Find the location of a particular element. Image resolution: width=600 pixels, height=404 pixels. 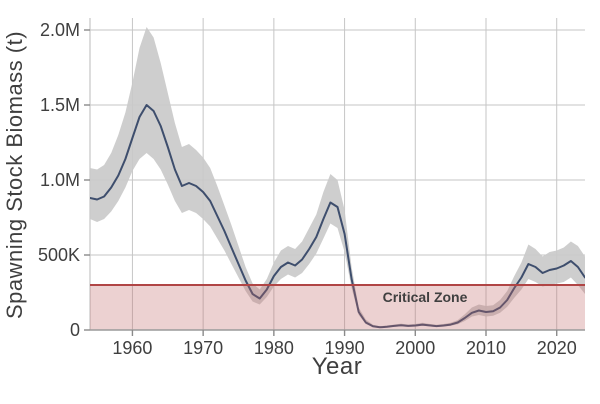

y-tick-label: 1.5M is located at coordinates (60, 105).